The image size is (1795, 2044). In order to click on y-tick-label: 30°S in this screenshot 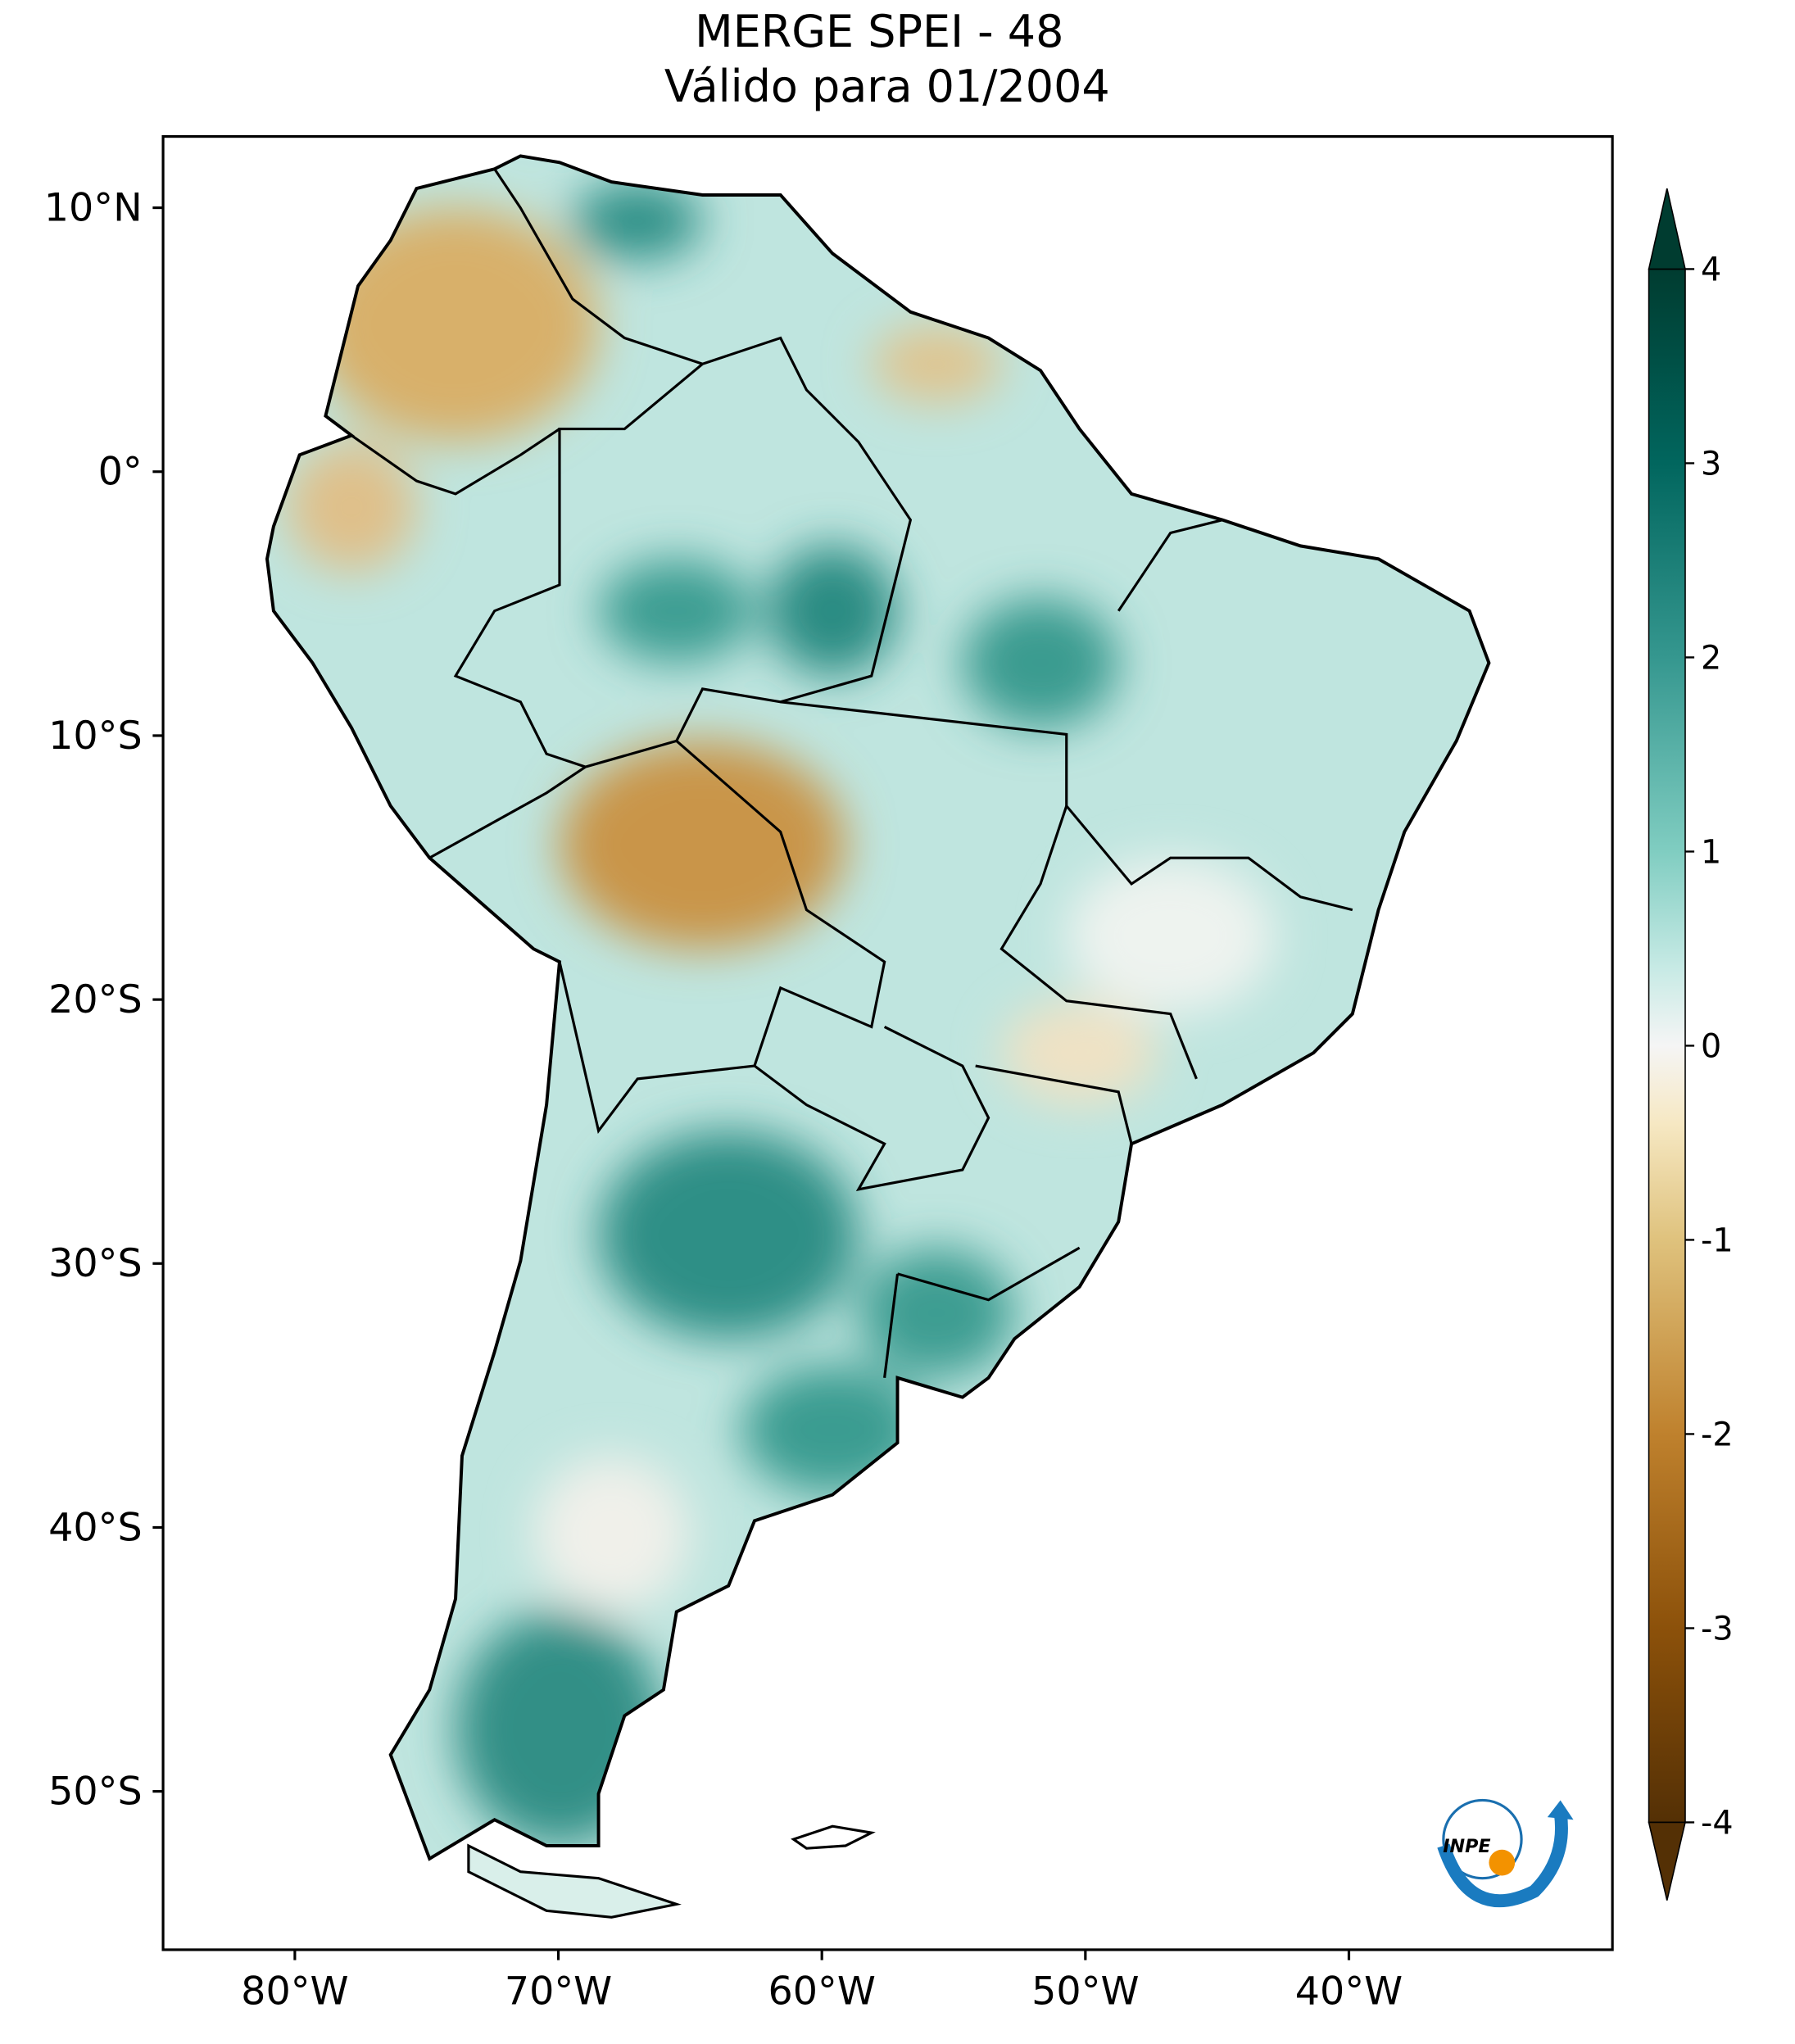, I will do `click(95, 1263)`.